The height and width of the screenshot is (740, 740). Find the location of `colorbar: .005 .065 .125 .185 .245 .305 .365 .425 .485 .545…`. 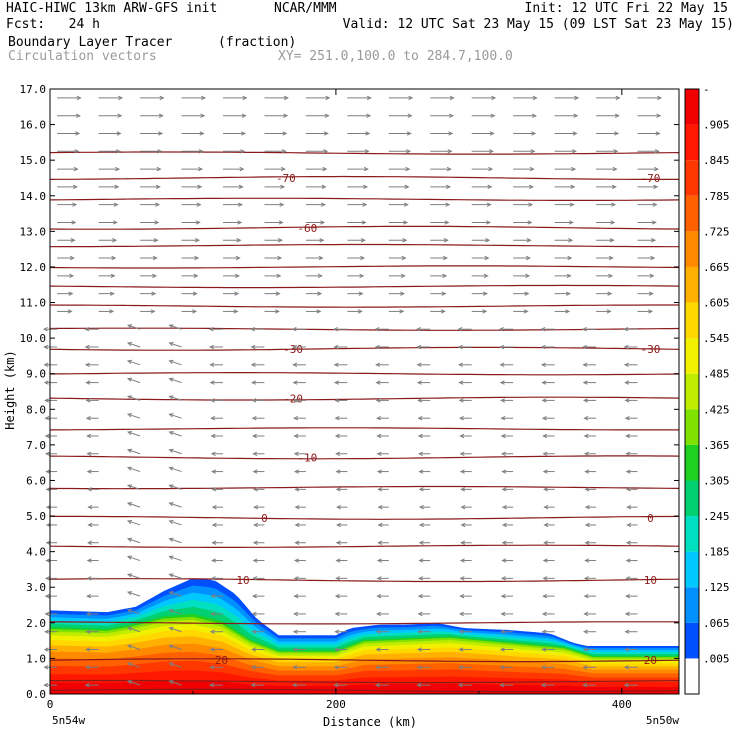

colorbar: .005 .065 .125 .185 .245 .305 .365 .425 .485 .545… is located at coordinates (707, 389).